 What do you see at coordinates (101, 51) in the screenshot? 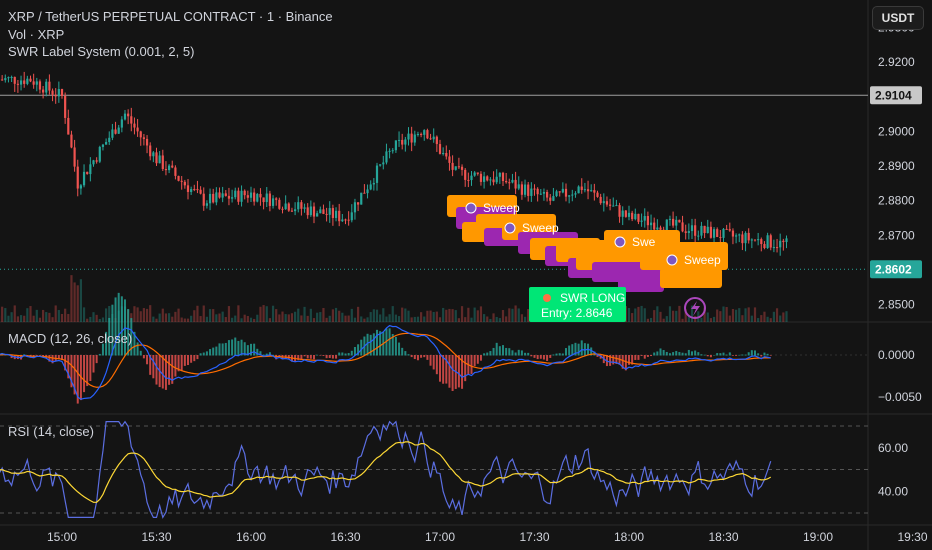
I see `indicator-legend: SWR Label System (0.001, 2, 5)` at bounding box center [101, 51].